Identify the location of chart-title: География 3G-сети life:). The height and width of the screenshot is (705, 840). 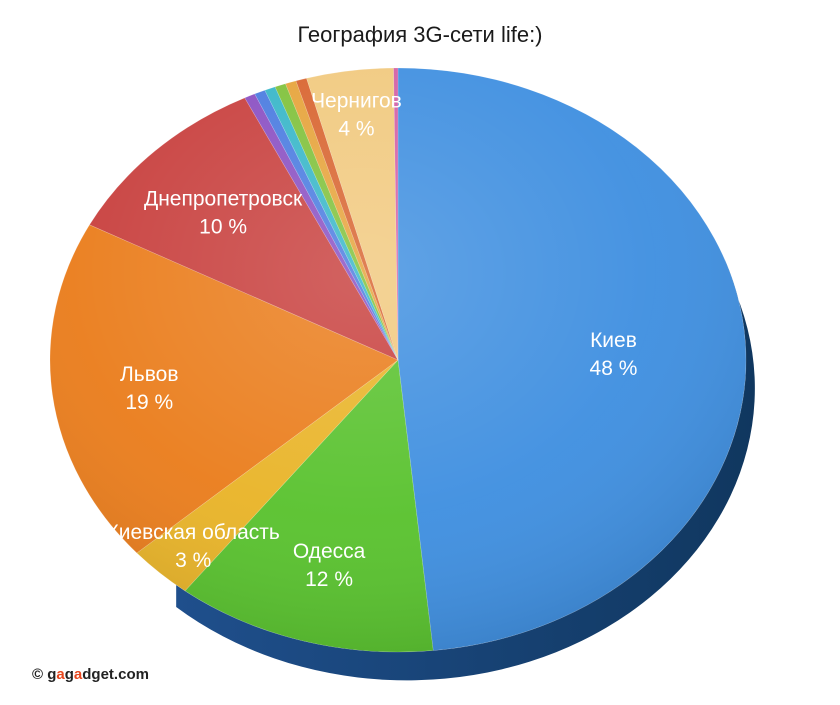
(420, 34).